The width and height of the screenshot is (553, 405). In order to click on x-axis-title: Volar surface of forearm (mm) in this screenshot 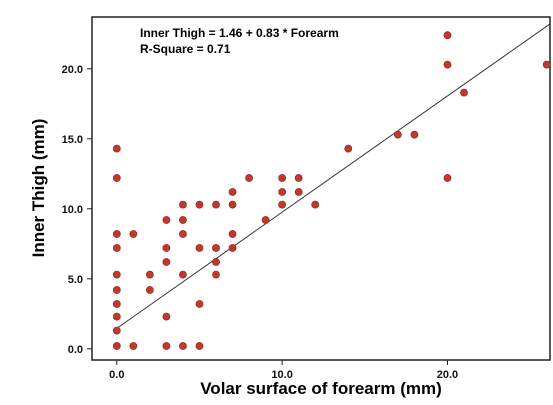, I will do `click(321, 388)`.